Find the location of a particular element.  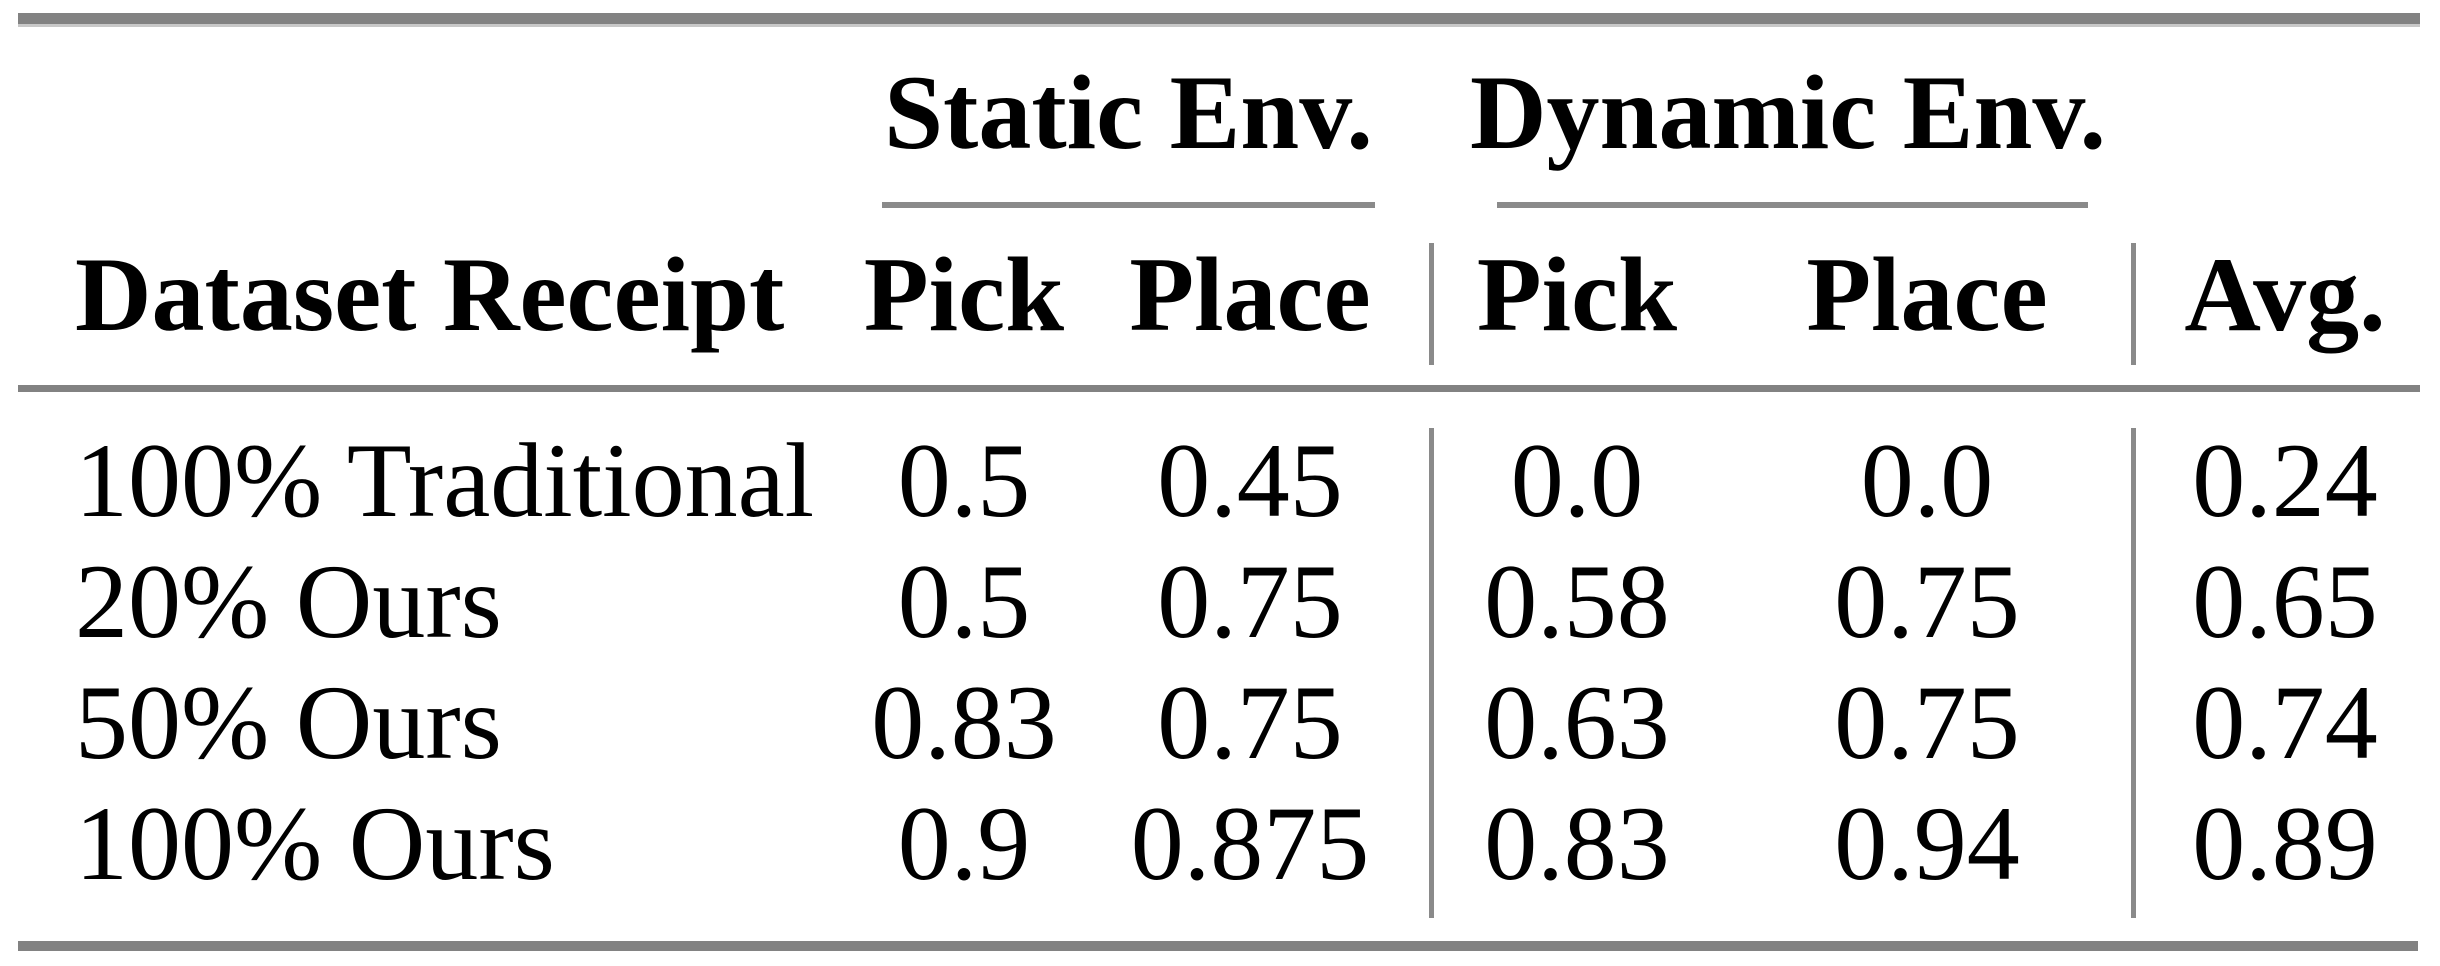

cell-dynamic-pick: 0.58 is located at coordinates (1577, 601).